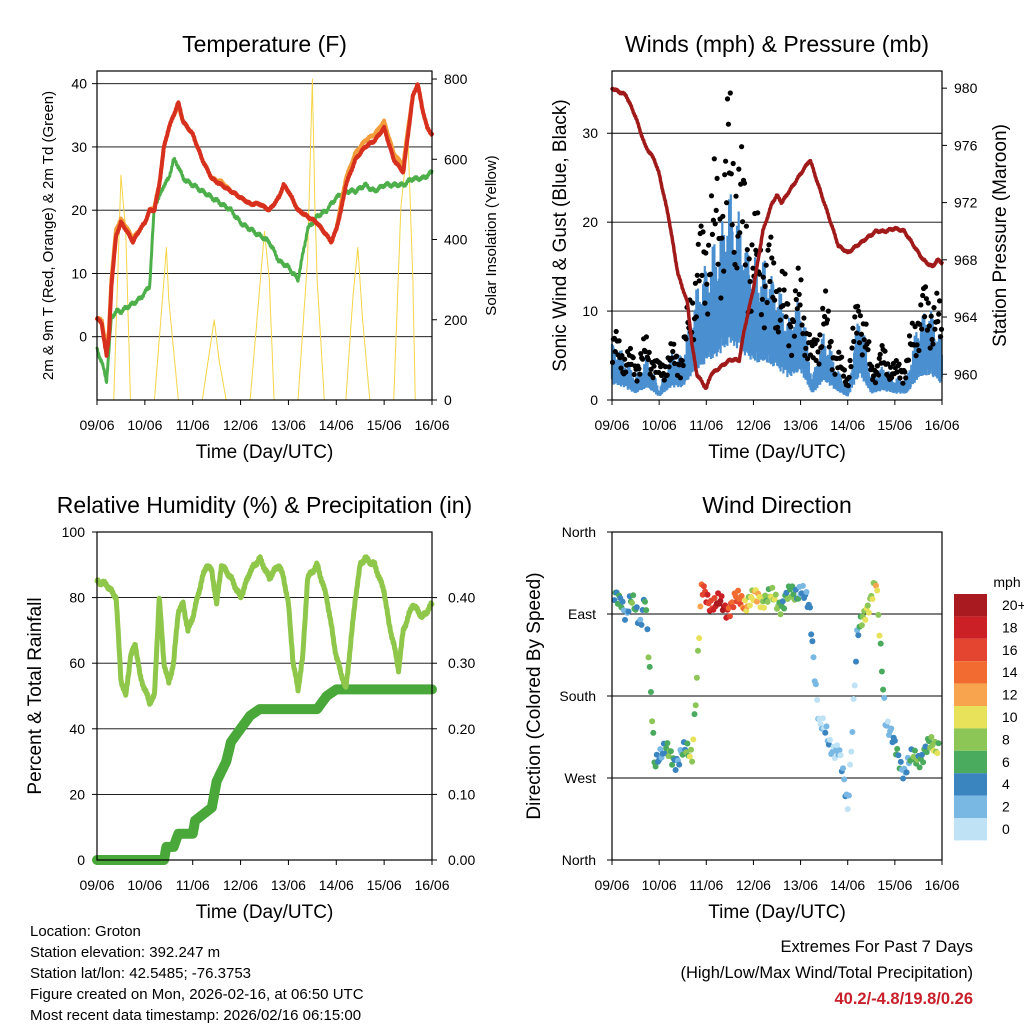 This screenshot has height=1026, width=1024. What do you see at coordinates (826, 973) in the screenshot?
I see `extremes-subtitle: (High/Low/Max Wind/Total Precipitation)` at bounding box center [826, 973].